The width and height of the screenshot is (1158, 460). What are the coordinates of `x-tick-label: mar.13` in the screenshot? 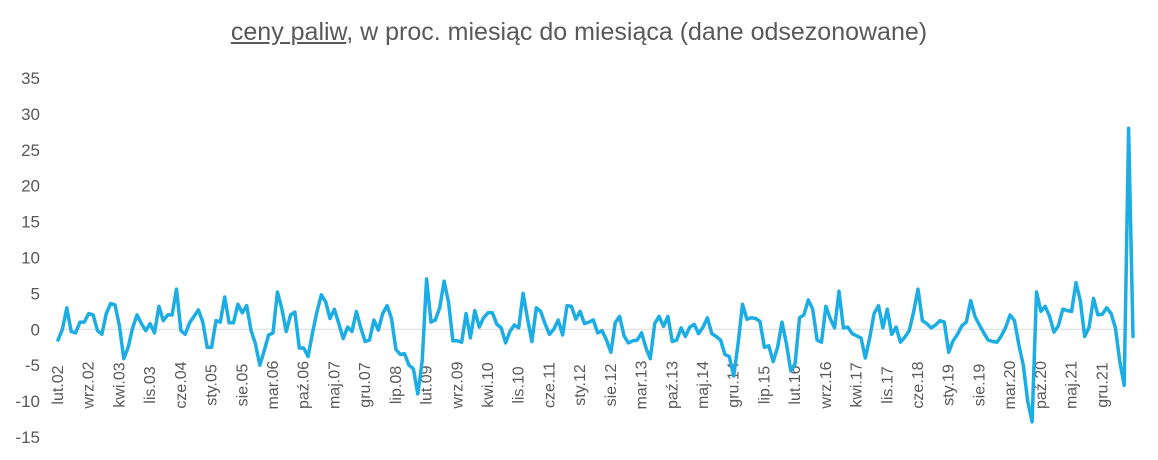 It's located at (642, 384).